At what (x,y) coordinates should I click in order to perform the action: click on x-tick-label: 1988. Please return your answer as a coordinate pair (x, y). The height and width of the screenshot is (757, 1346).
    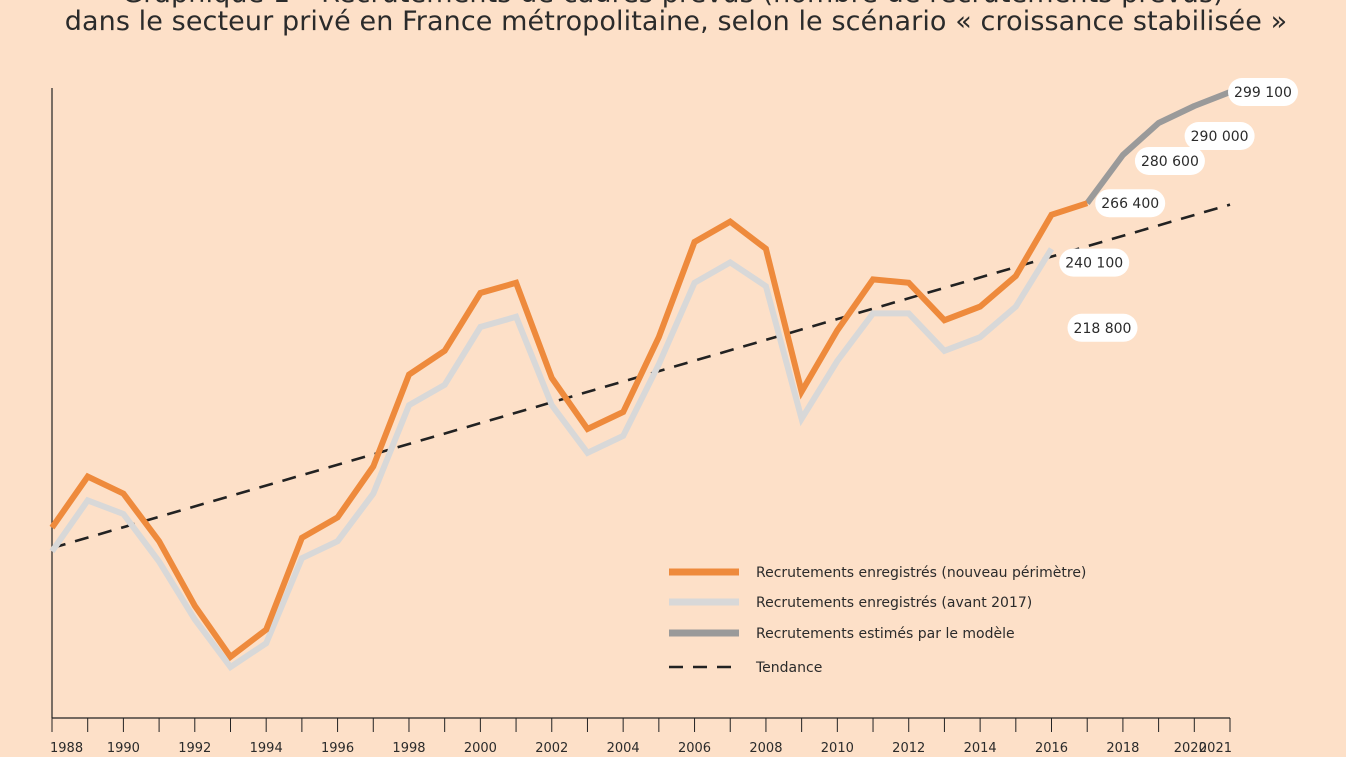
    Looking at the image, I should click on (66, 748).